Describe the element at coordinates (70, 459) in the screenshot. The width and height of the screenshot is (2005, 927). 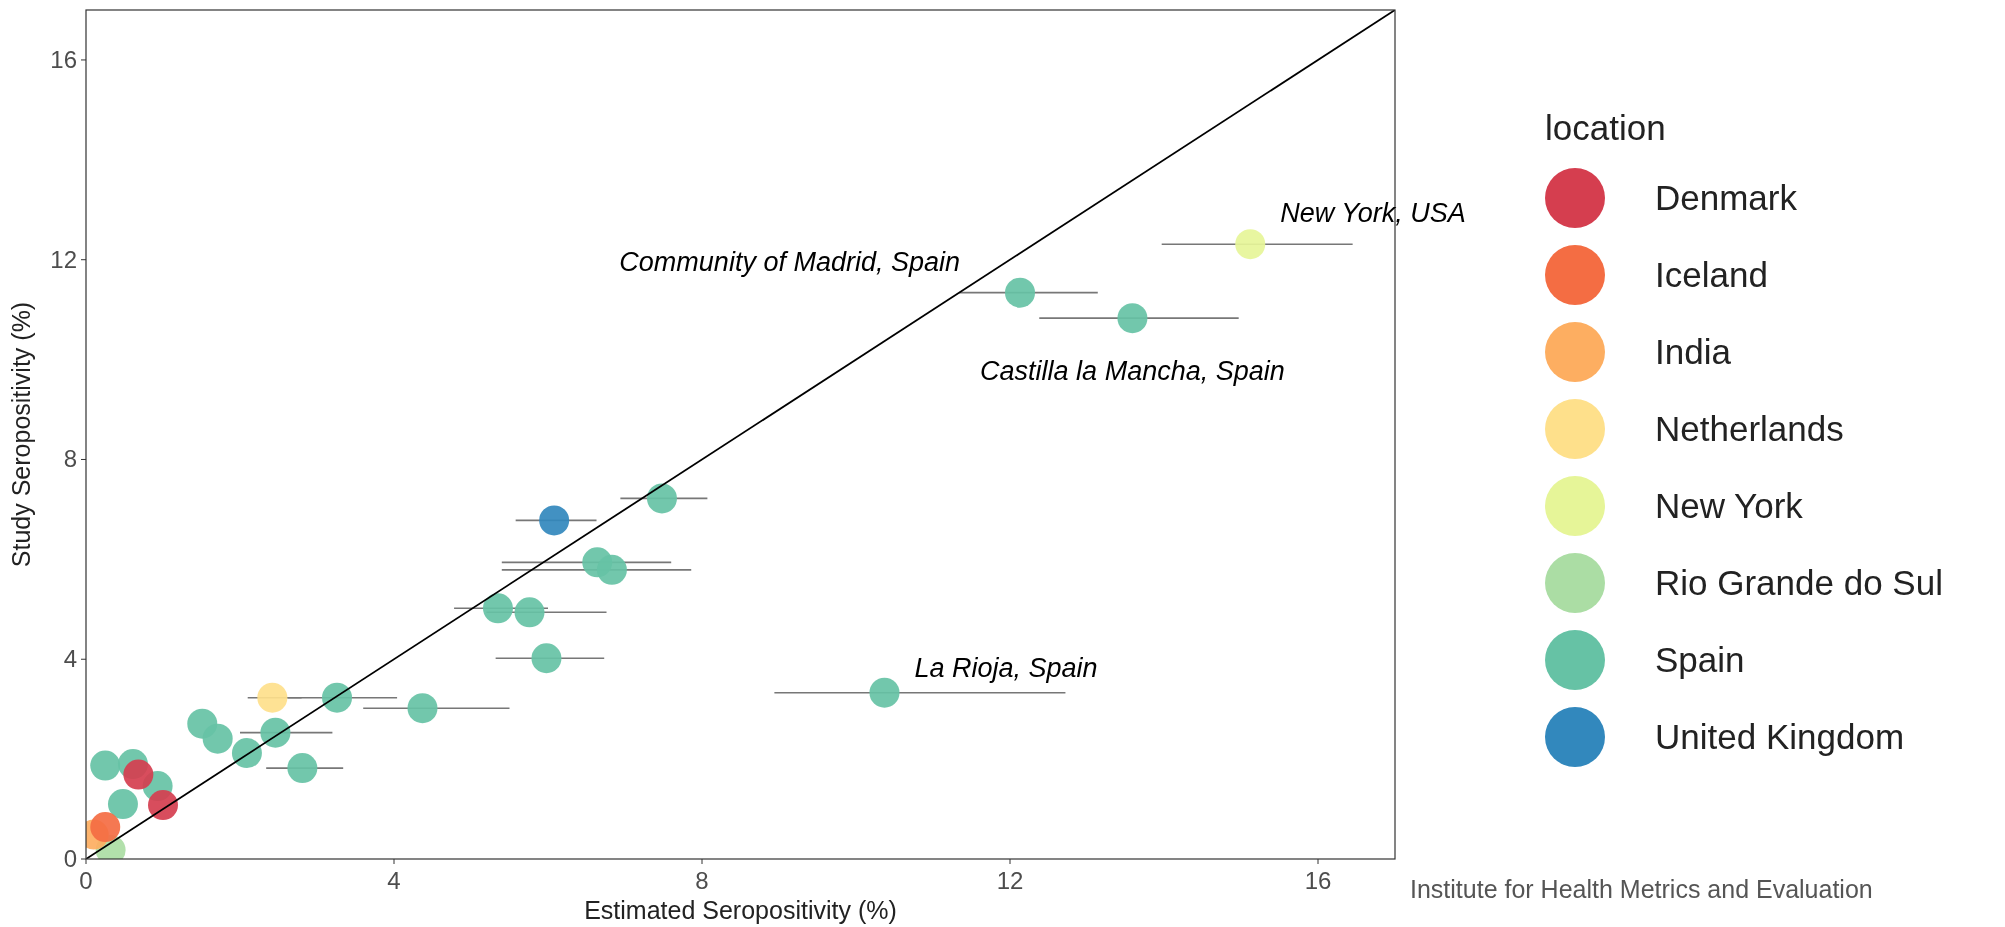
I see `y-tick-label: 8` at that location.